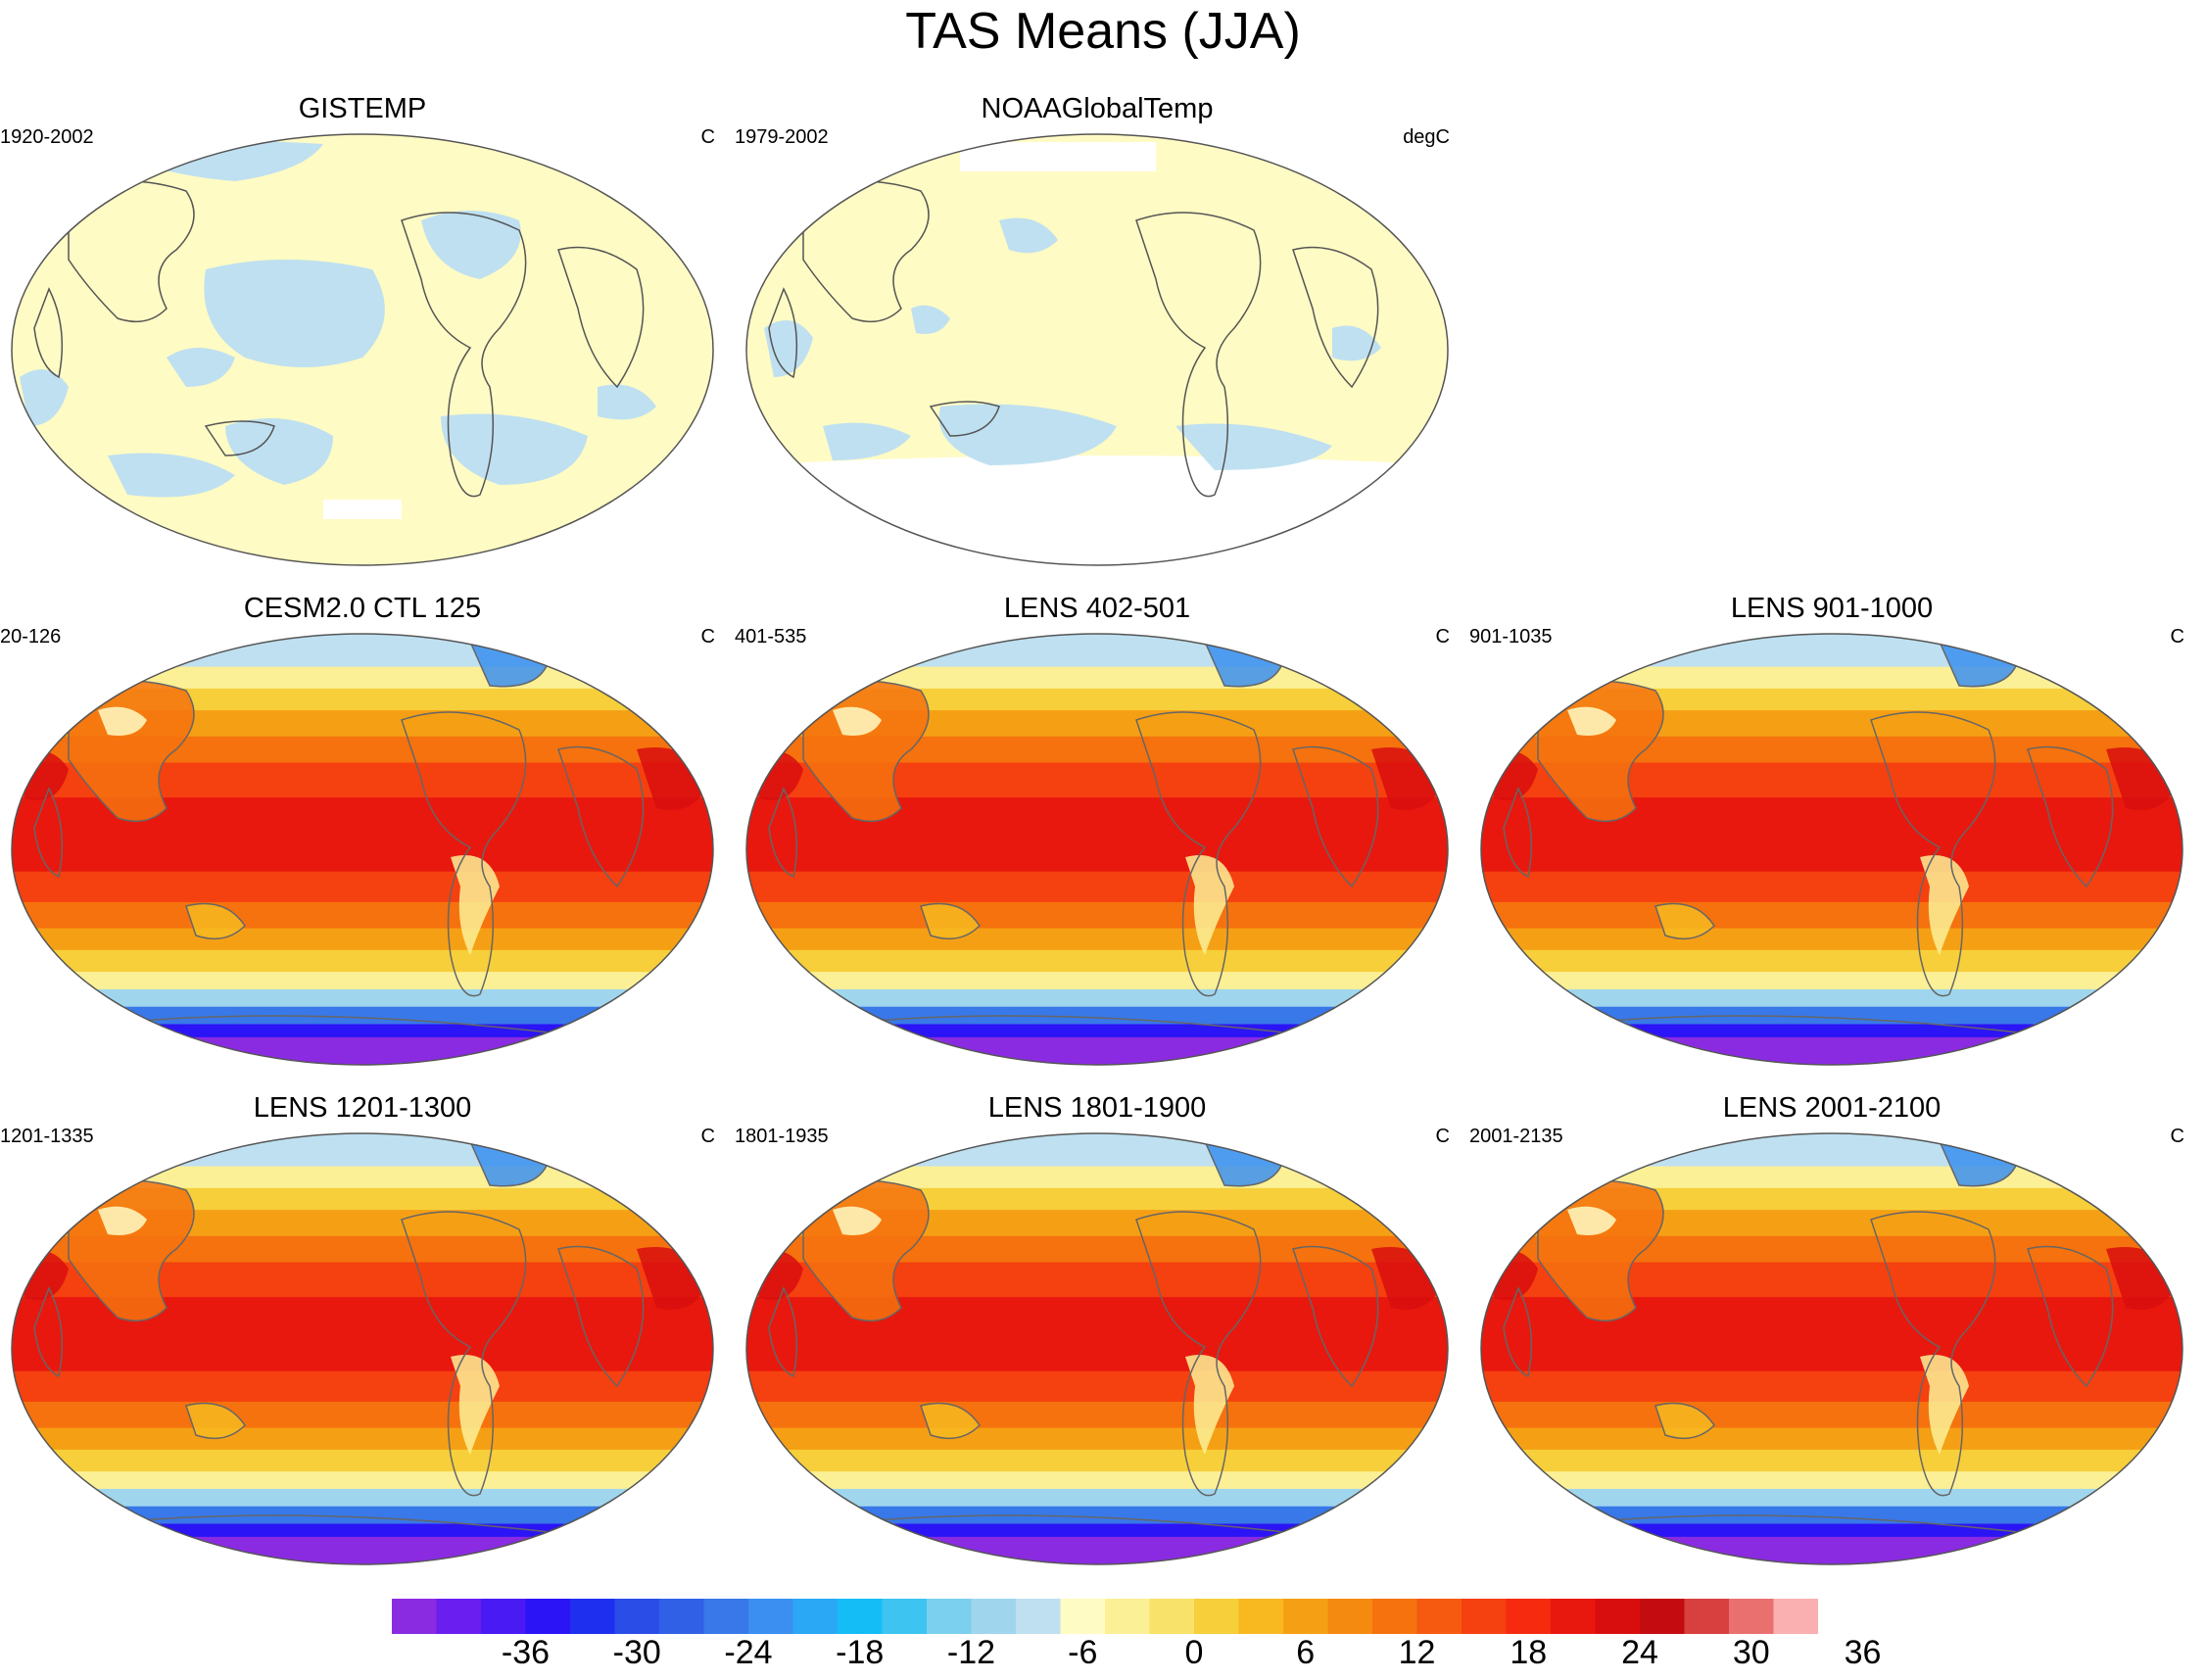 Image resolution: width=2206 pixels, height=1680 pixels. I want to click on panel-title: CESM2.0 CTL 125, so click(362, 608).